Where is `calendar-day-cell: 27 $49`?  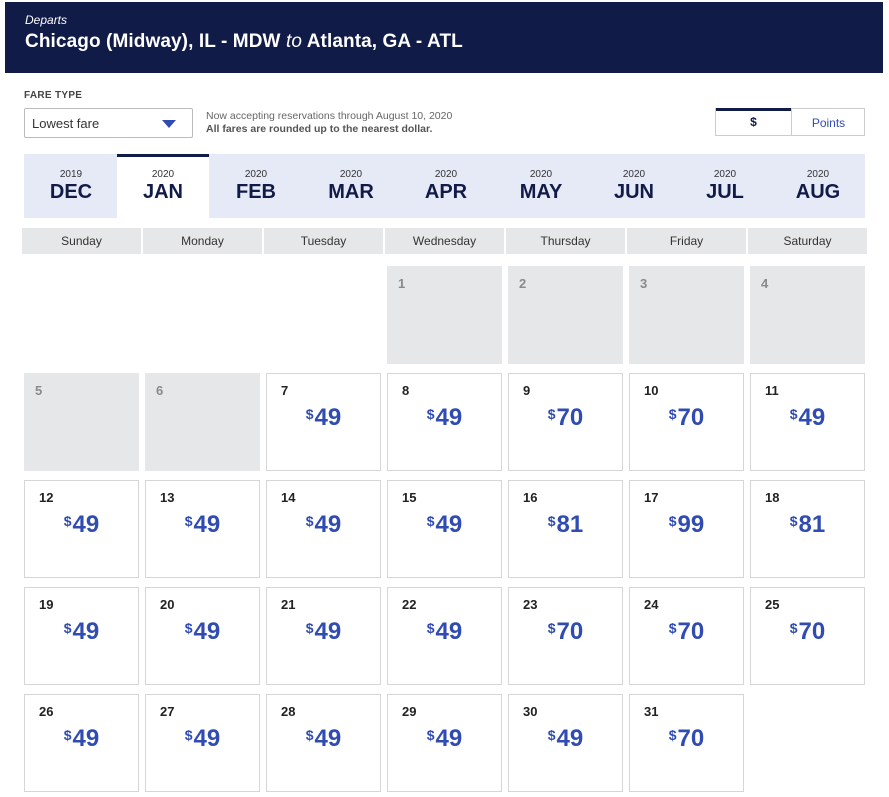
calendar-day-cell: 27 $49 is located at coordinates (202, 743).